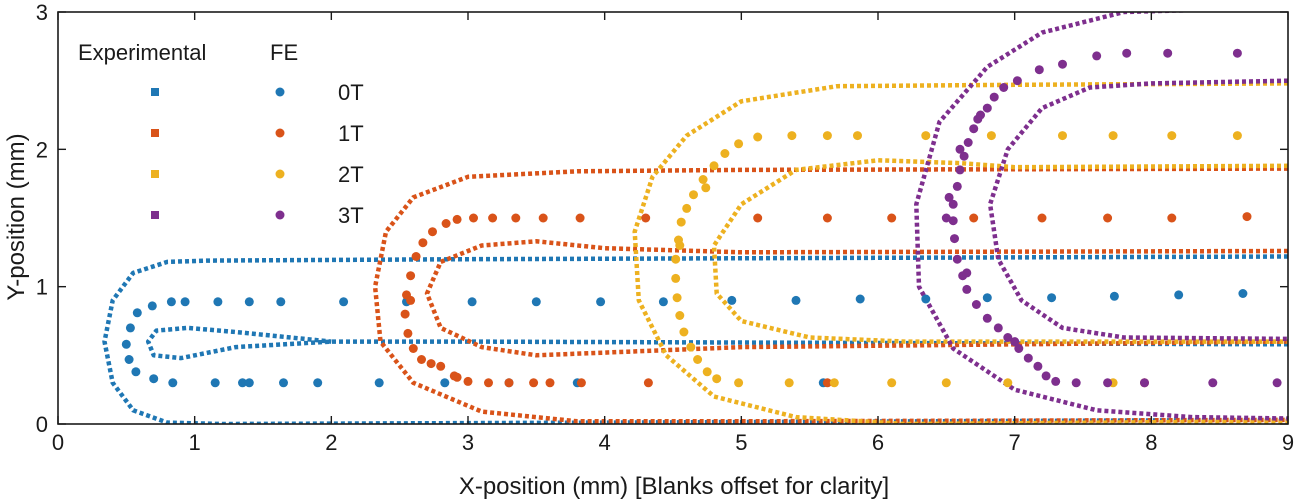 Image resolution: width=1299 pixels, height=501 pixels. What do you see at coordinates (741, 442) in the screenshot?
I see `x-tick-label: 5` at bounding box center [741, 442].